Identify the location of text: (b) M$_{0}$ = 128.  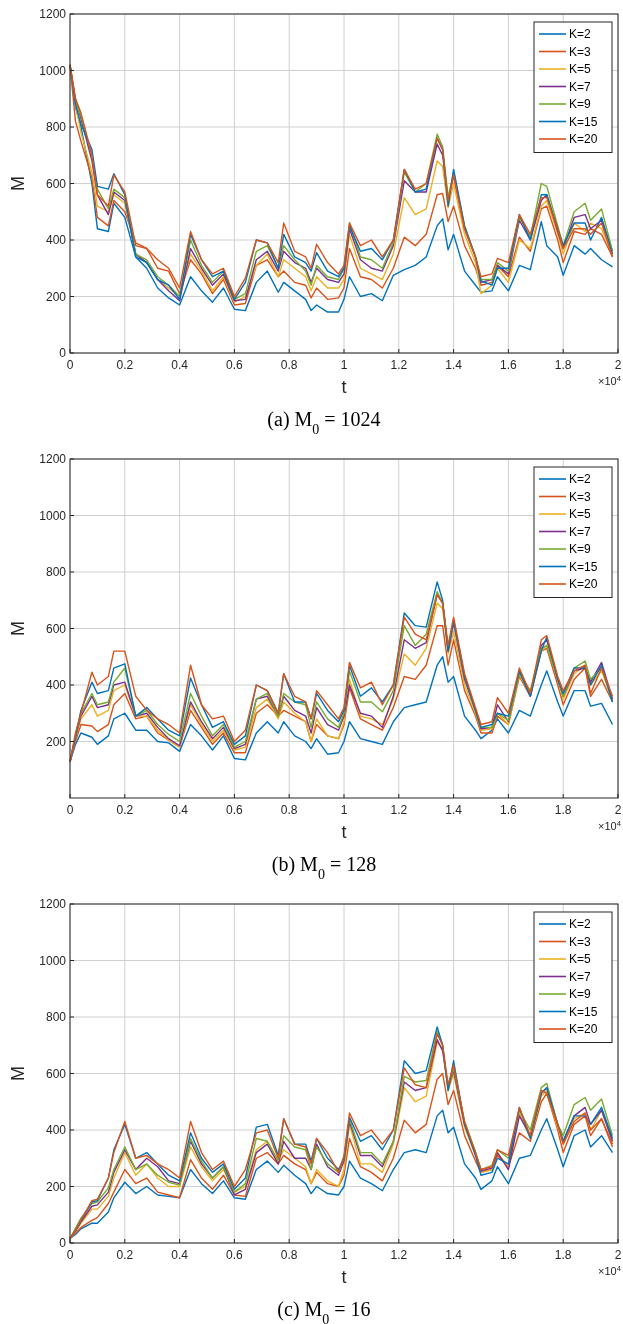
(324, 867).